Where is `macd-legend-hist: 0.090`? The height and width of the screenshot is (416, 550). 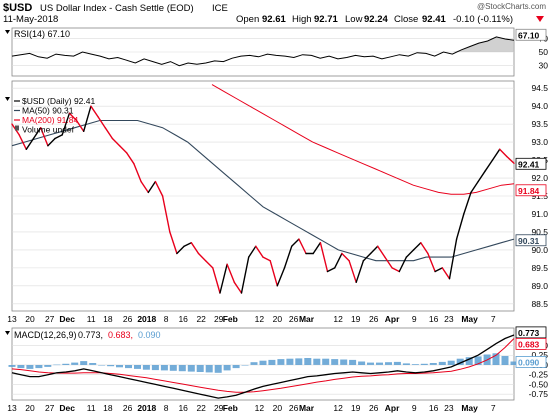
macd-legend-hist: 0.090 is located at coordinates (149, 335).